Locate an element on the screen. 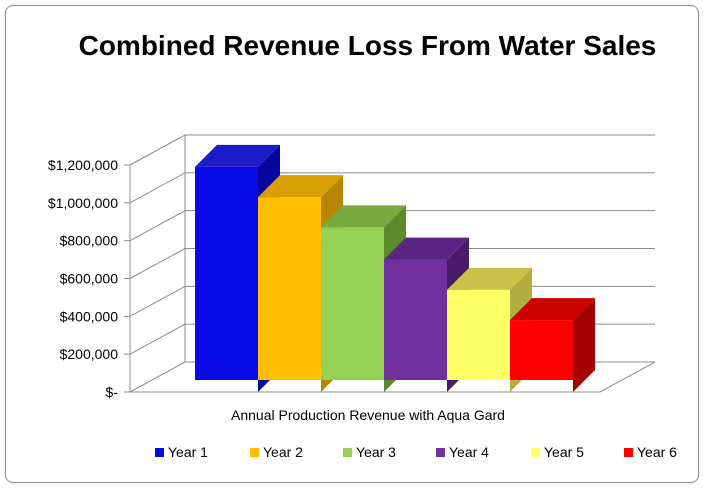 This screenshot has width=705, height=490. y-tick-label: $1,000,000 is located at coordinates (83, 203).